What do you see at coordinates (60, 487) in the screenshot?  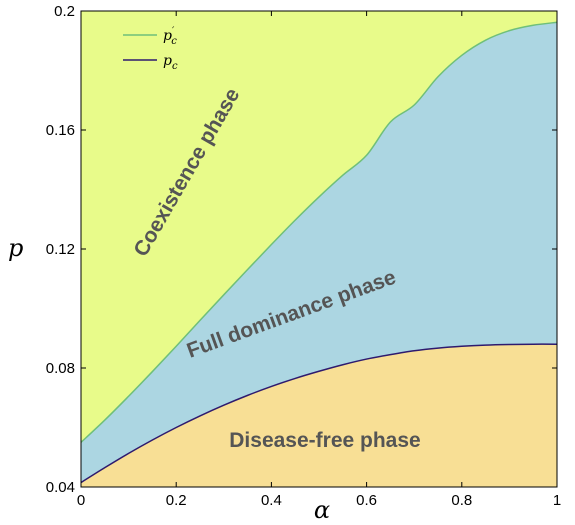 I see `y-tick-label: 0.04` at bounding box center [60, 487].